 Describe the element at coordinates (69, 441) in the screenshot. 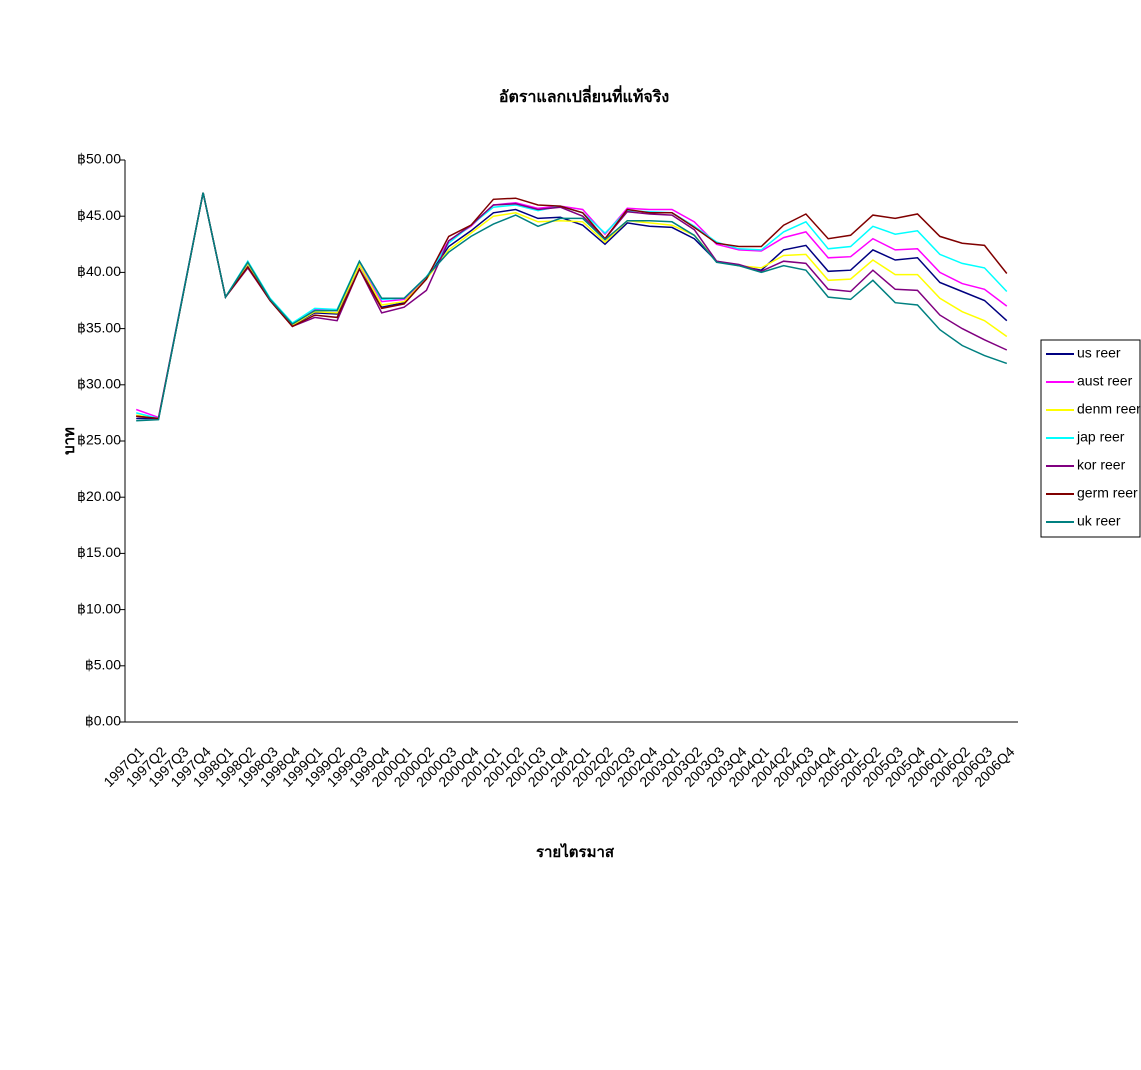

I see `y-axis-title: บาท` at that location.